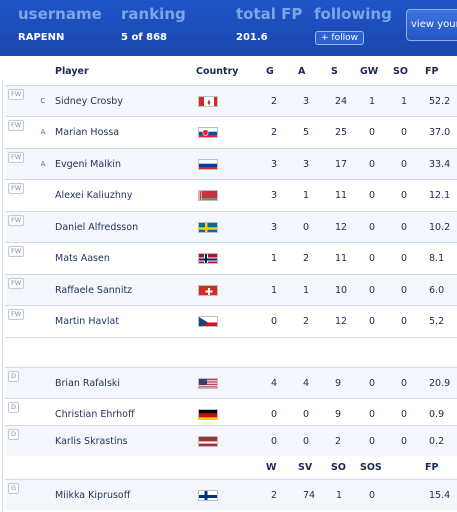 The height and width of the screenshot is (512, 457). Describe the element at coordinates (231, 131) in the screenshot. I see `table-row: FW A Marian Hossa 2 5 25 0 0 37.0` at that location.